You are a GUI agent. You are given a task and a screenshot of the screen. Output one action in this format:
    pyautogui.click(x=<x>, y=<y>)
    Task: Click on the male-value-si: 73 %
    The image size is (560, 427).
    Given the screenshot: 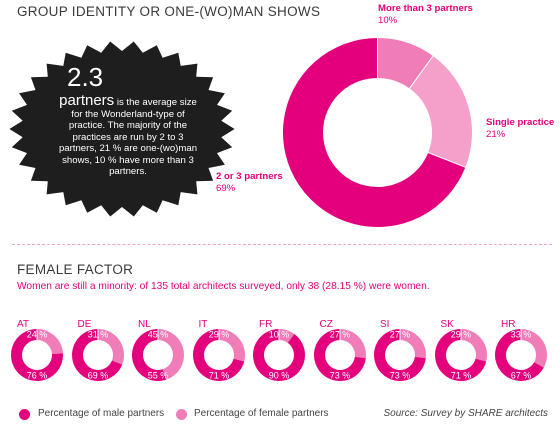 What is the action you would take?
    pyautogui.click(x=400, y=376)
    